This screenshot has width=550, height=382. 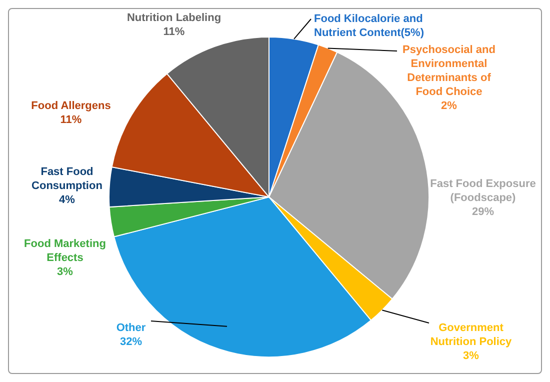 I want to click on slice-label: Other, so click(x=131, y=328).